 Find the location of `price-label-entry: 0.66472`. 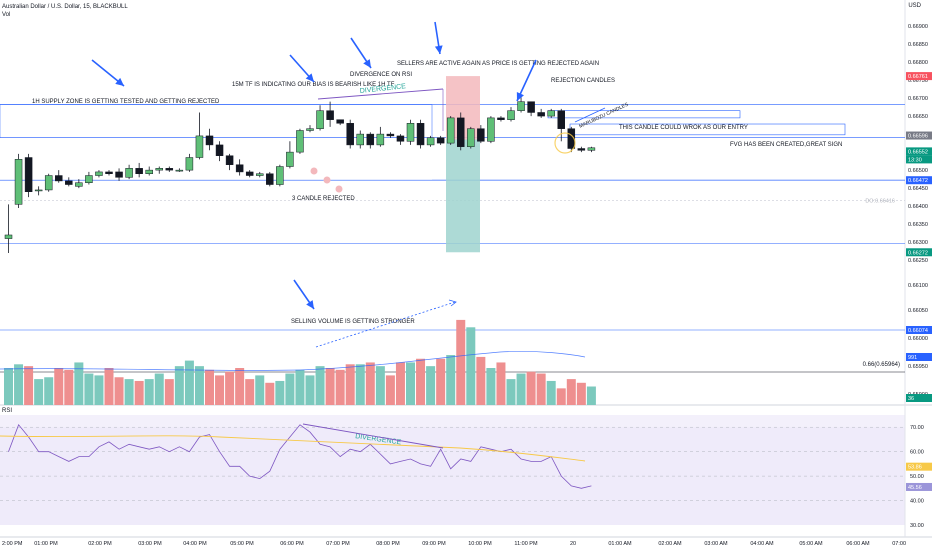

price-label-entry: 0.66472 is located at coordinates (918, 181).